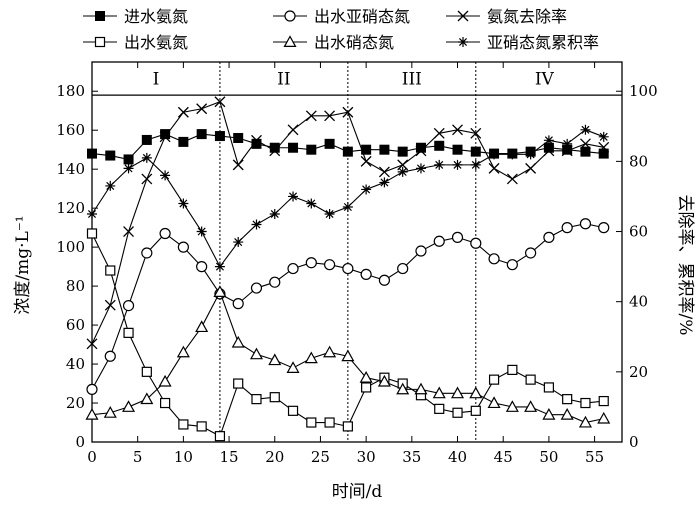  What do you see at coordinates (165, 403) in the screenshot?
I see `series-1-point-4-shape` at bounding box center [165, 403].